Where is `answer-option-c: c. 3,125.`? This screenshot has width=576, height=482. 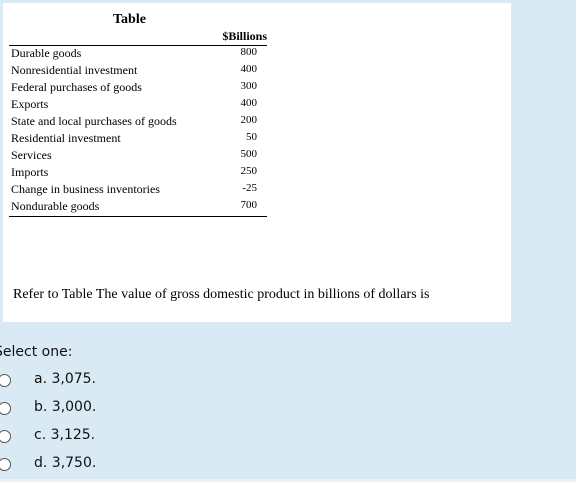
answer-option-c: c. 3,125. is located at coordinates (100, 436).